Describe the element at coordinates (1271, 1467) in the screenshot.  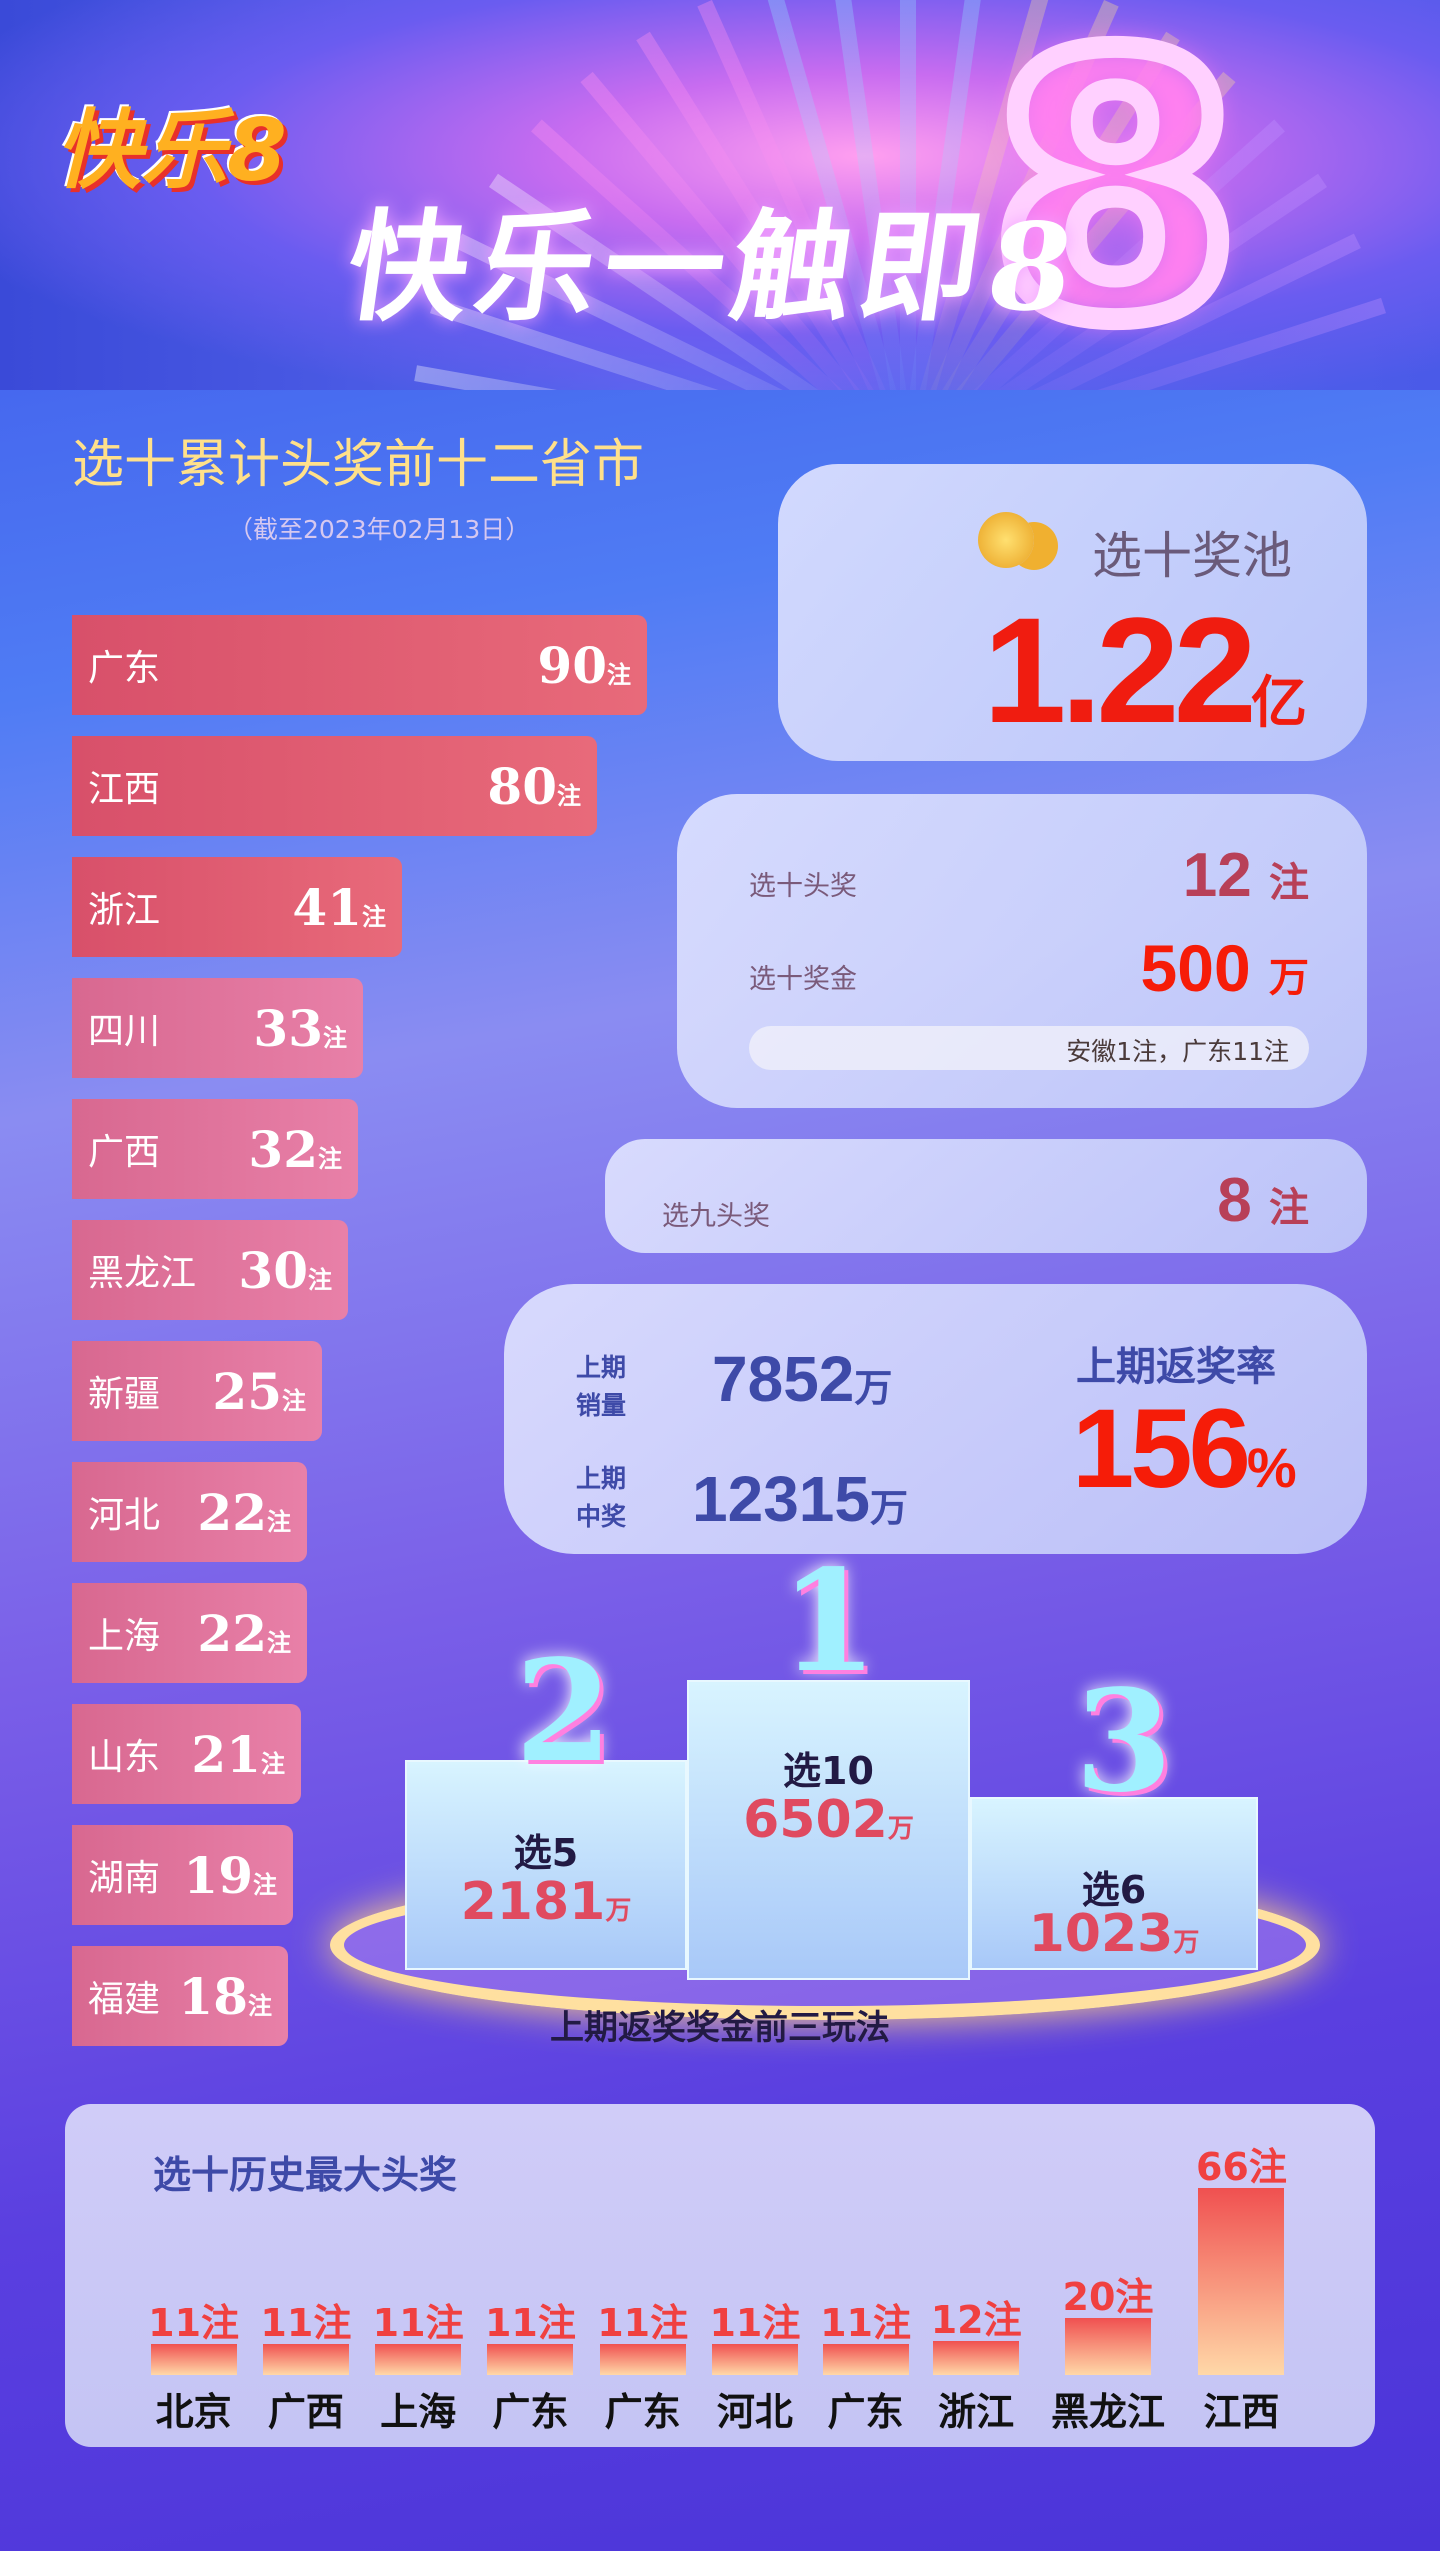
I see `rate-unit: %` at that location.